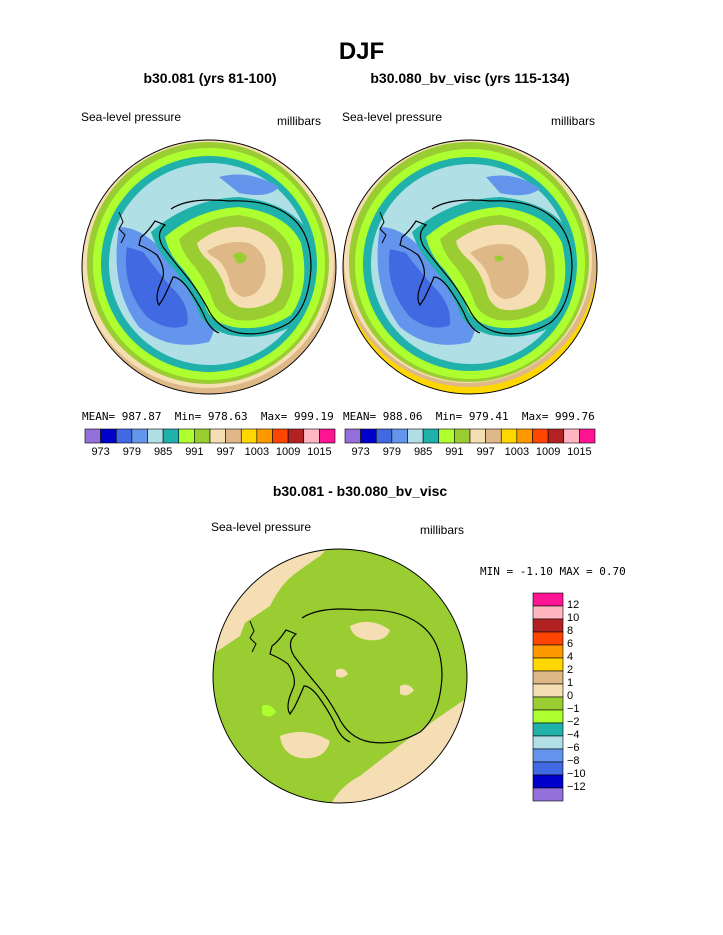 Image resolution: width=723 pixels, height=935 pixels. I want to click on panel-2-field-label: Sea-level pressure, so click(392, 117).